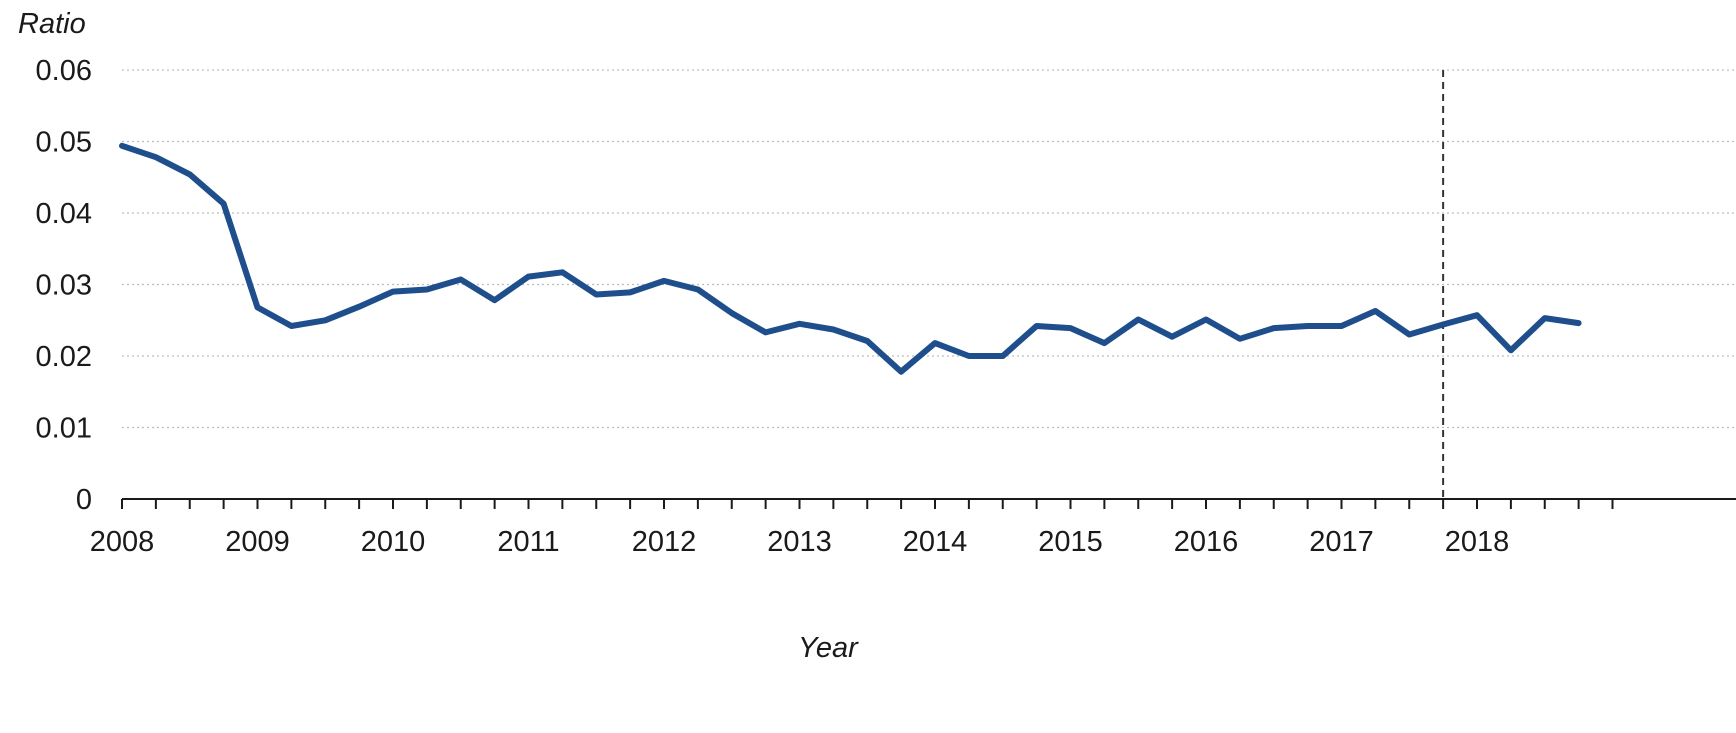 This screenshot has height=733, width=1736. What do you see at coordinates (64, 143) in the screenshot?
I see `y-tick-label: 0.05` at bounding box center [64, 143].